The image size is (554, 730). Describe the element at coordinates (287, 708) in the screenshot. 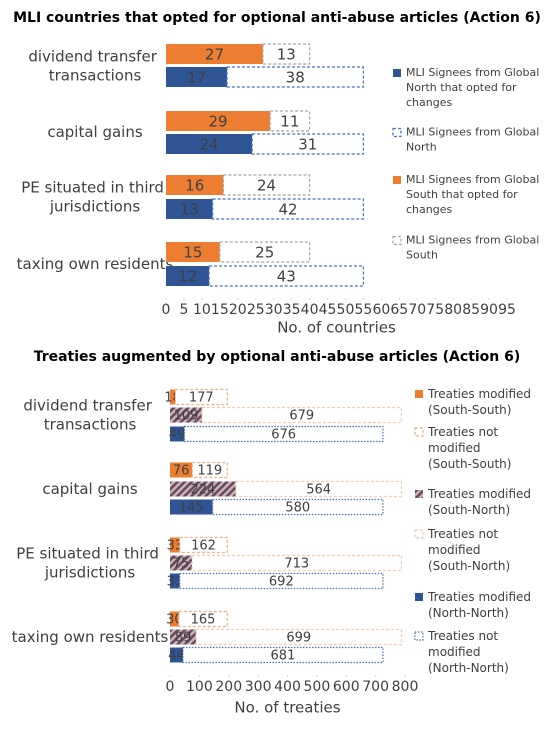

I see `x-axis-label: No. of treaties` at that location.